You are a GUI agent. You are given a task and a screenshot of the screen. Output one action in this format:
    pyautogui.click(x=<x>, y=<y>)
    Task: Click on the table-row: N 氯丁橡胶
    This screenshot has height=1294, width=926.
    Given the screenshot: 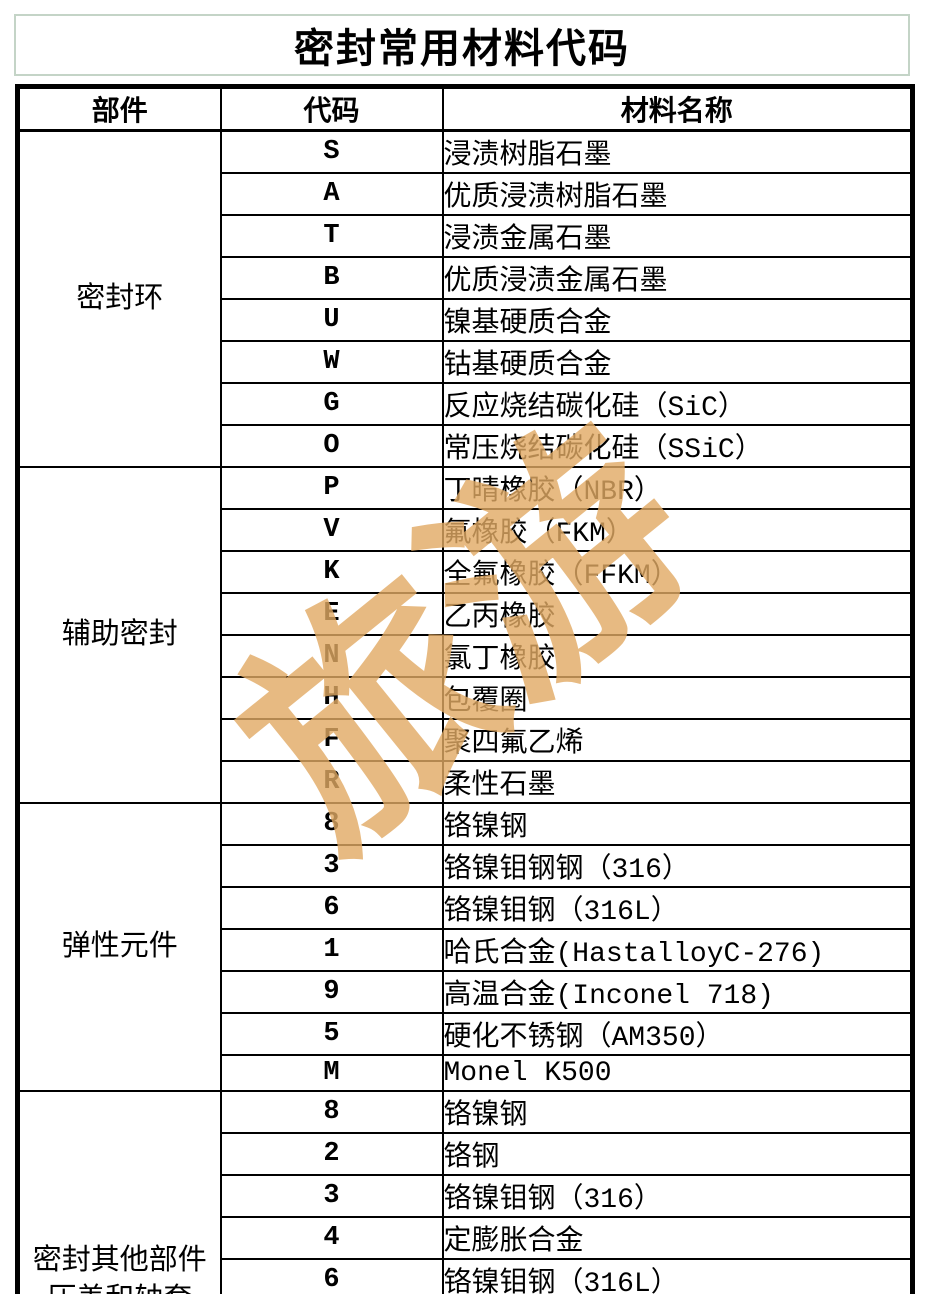 What is the action you would take?
    pyautogui.click(x=466, y=656)
    